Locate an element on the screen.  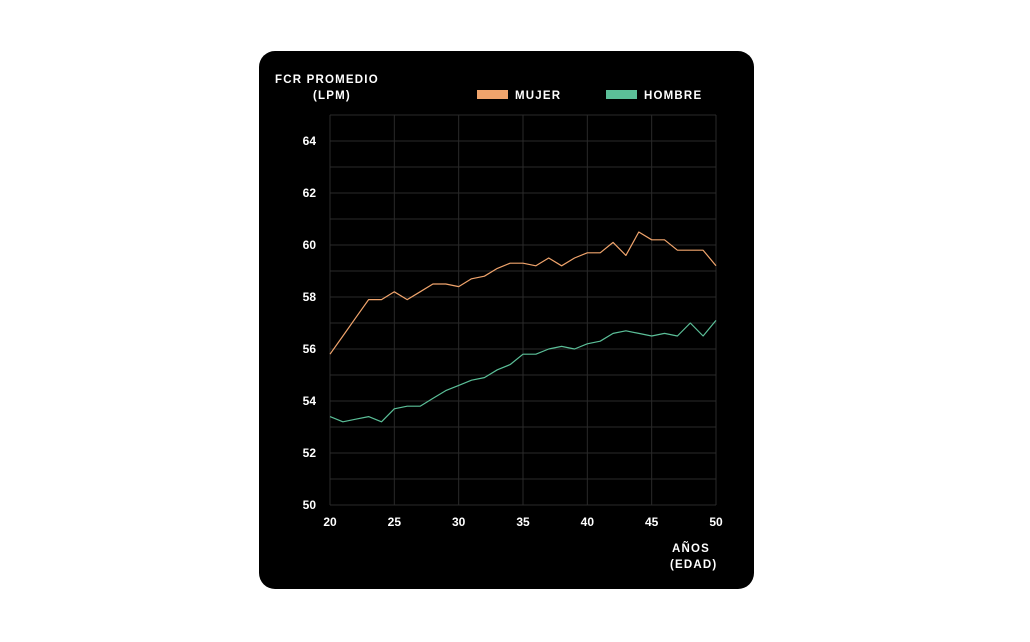
y-tick-label: 64 is located at coordinates (310, 141).